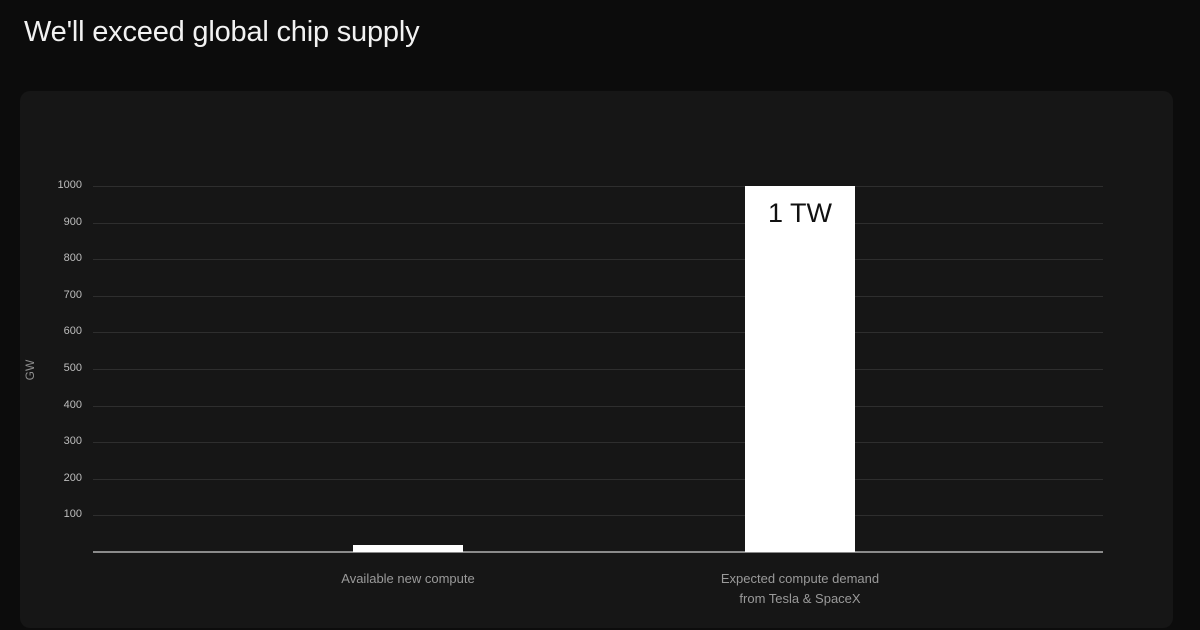 The width and height of the screenshot is (1200, 630). I want to click on y-tick-label: 100, so click(72, 514).